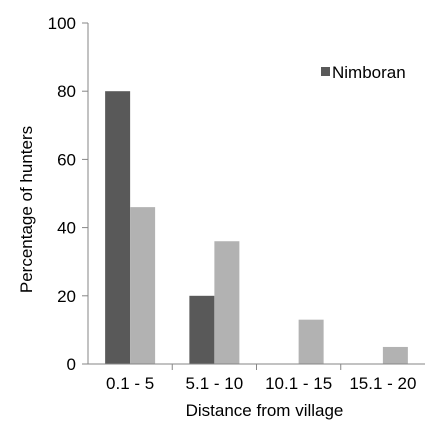  What do you see at coordinates (71, 364) in the screenshot?
I see `y-tick-label: 0` at bounding box center [71, 364].